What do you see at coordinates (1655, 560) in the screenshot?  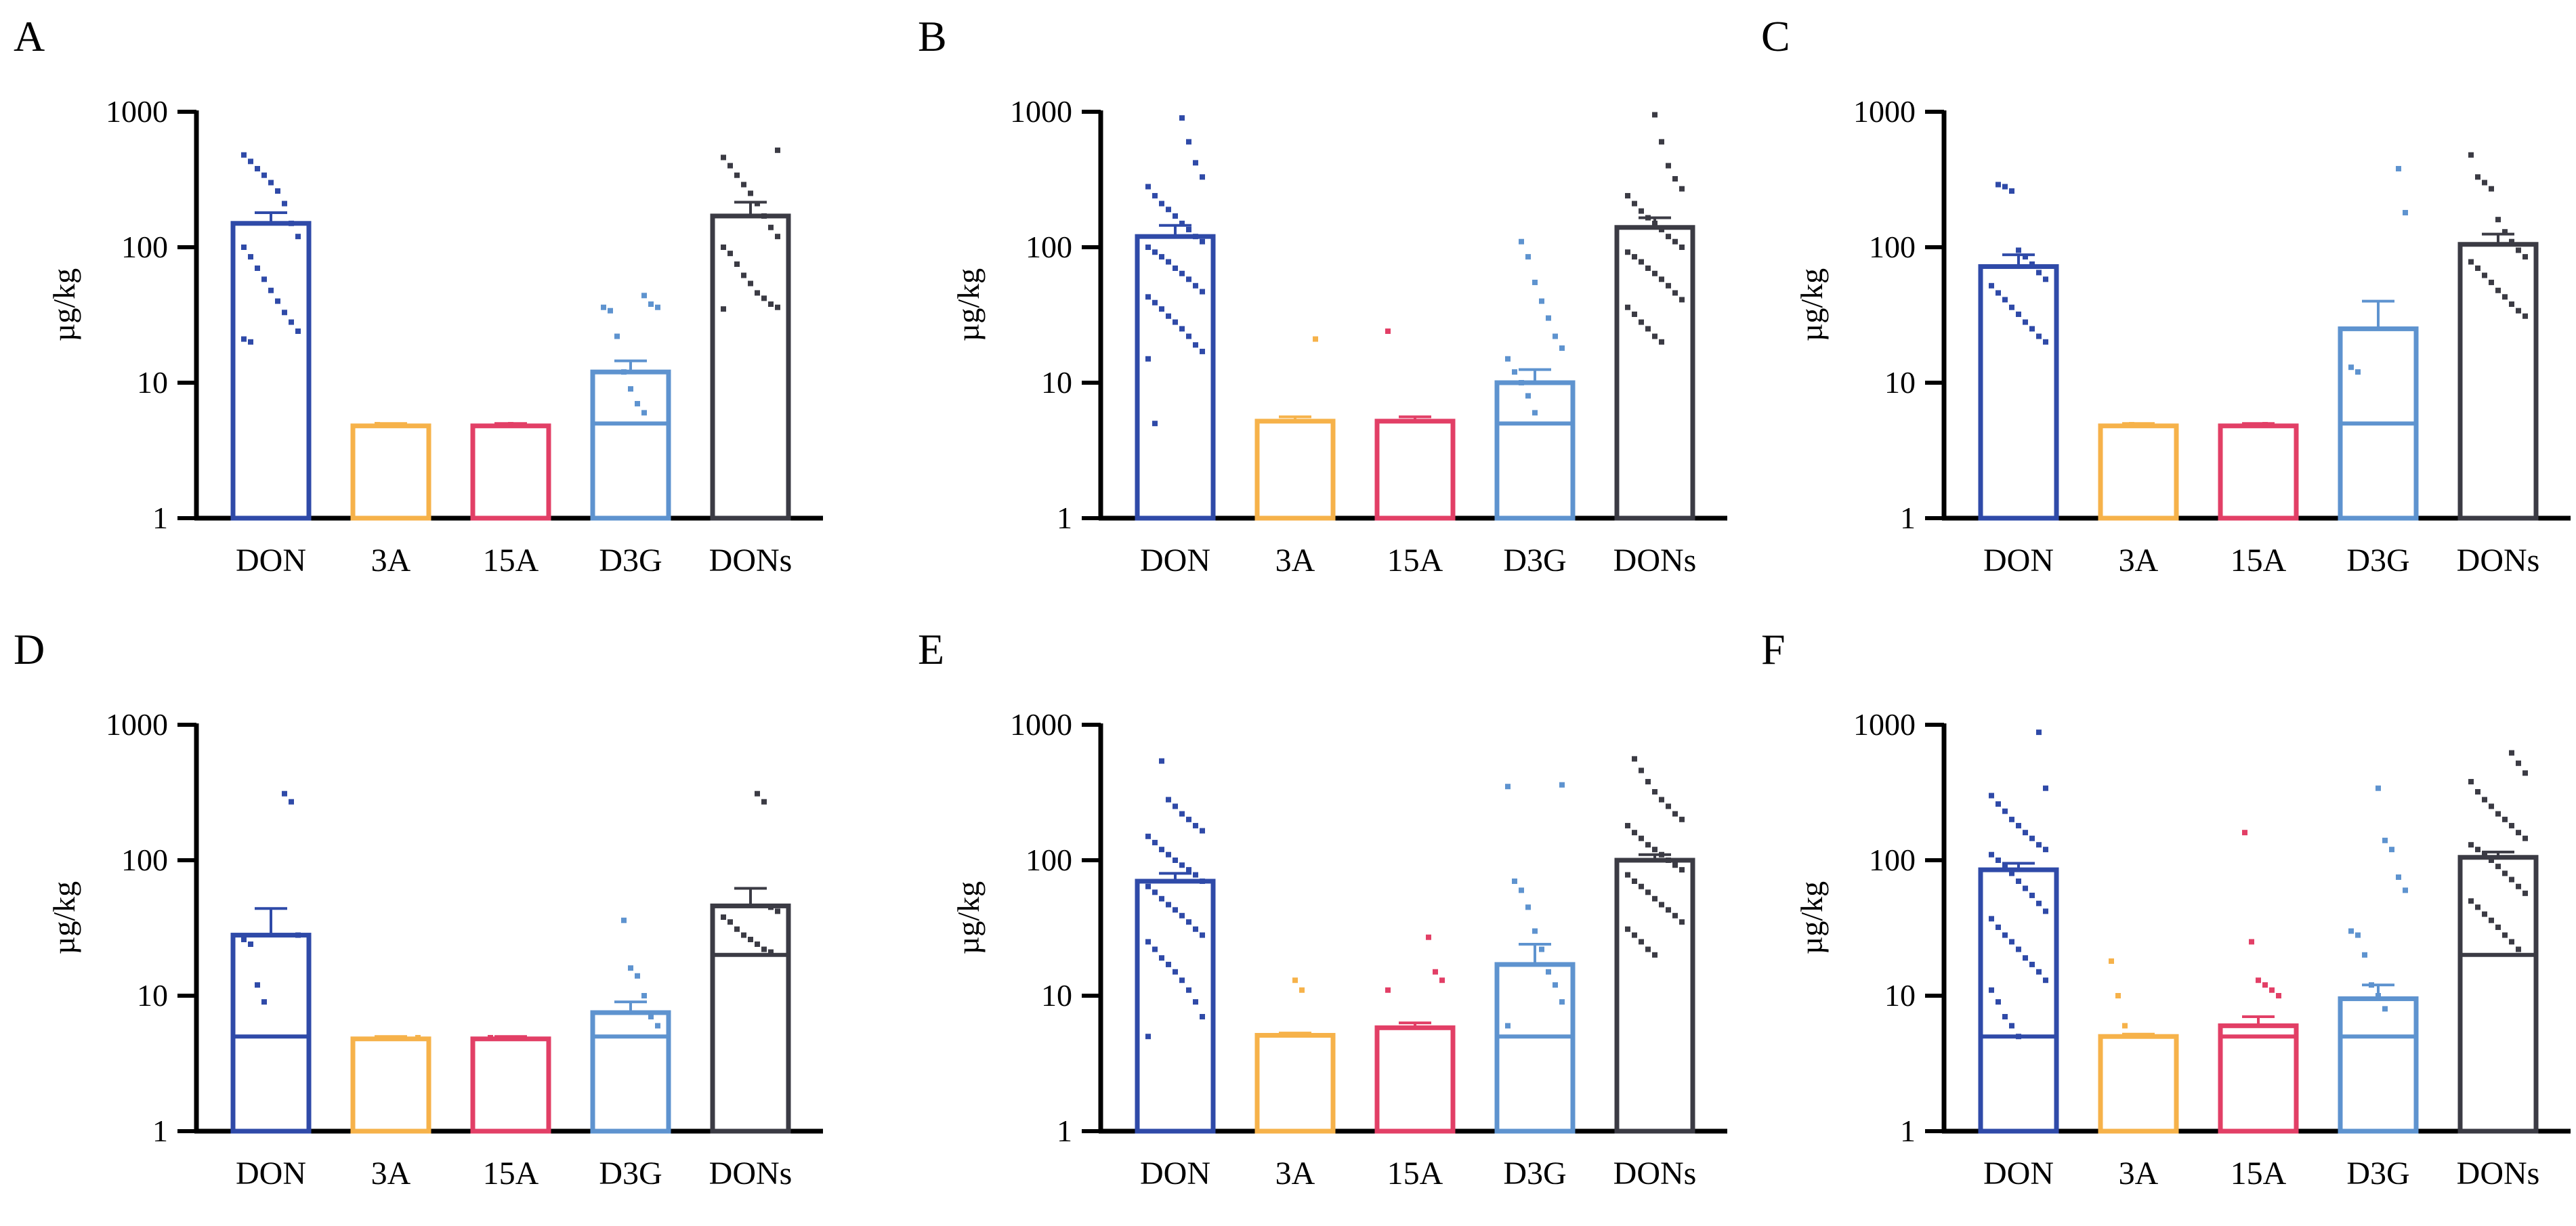 I see `category-label: DONs` at bounding box center [1655, 560].